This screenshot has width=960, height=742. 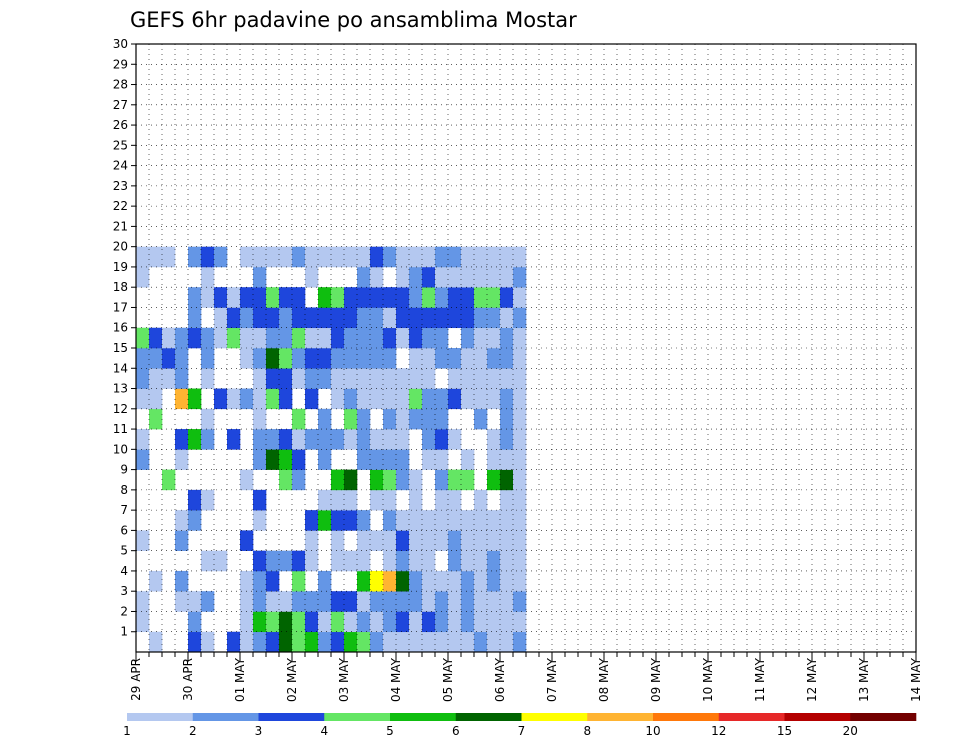 I want to click on y-tick-label: 24, so click(x=120, y=166).